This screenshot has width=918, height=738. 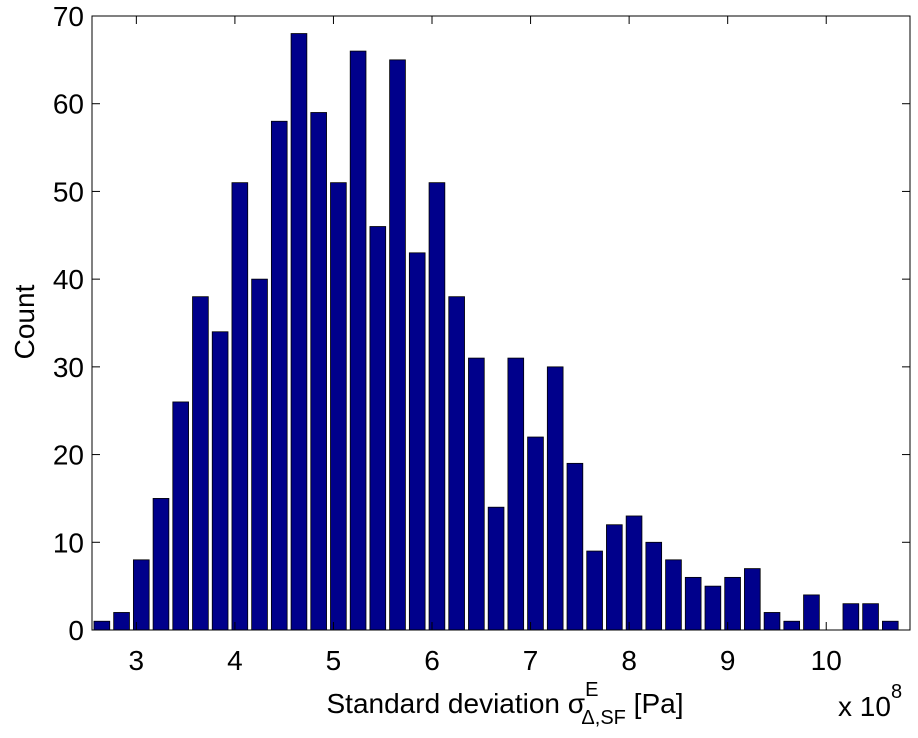 I want to click on y-tick-label: 0, so click(x=76, y=630).